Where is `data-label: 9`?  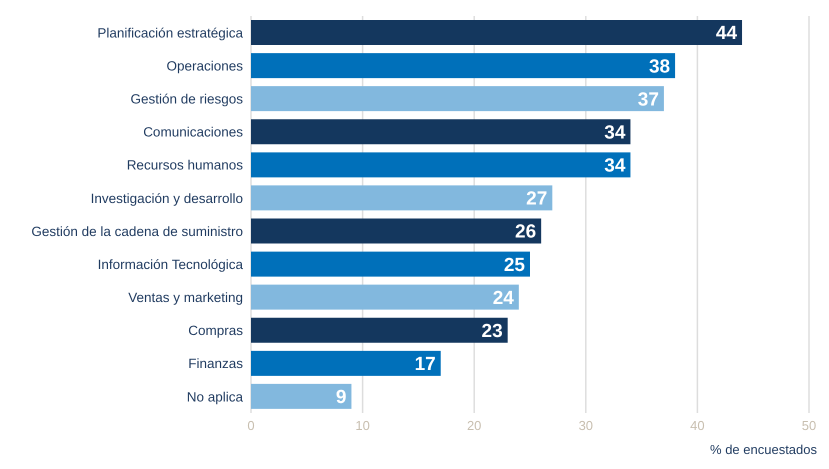 data-label: 9 is located at coordinates (341, 397).